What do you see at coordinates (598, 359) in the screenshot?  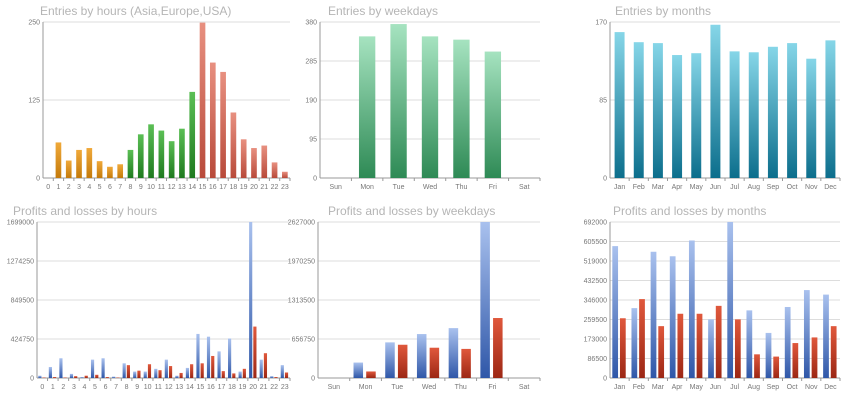 I see `y-tick-label: 86500` at bounding box center [598, 359].